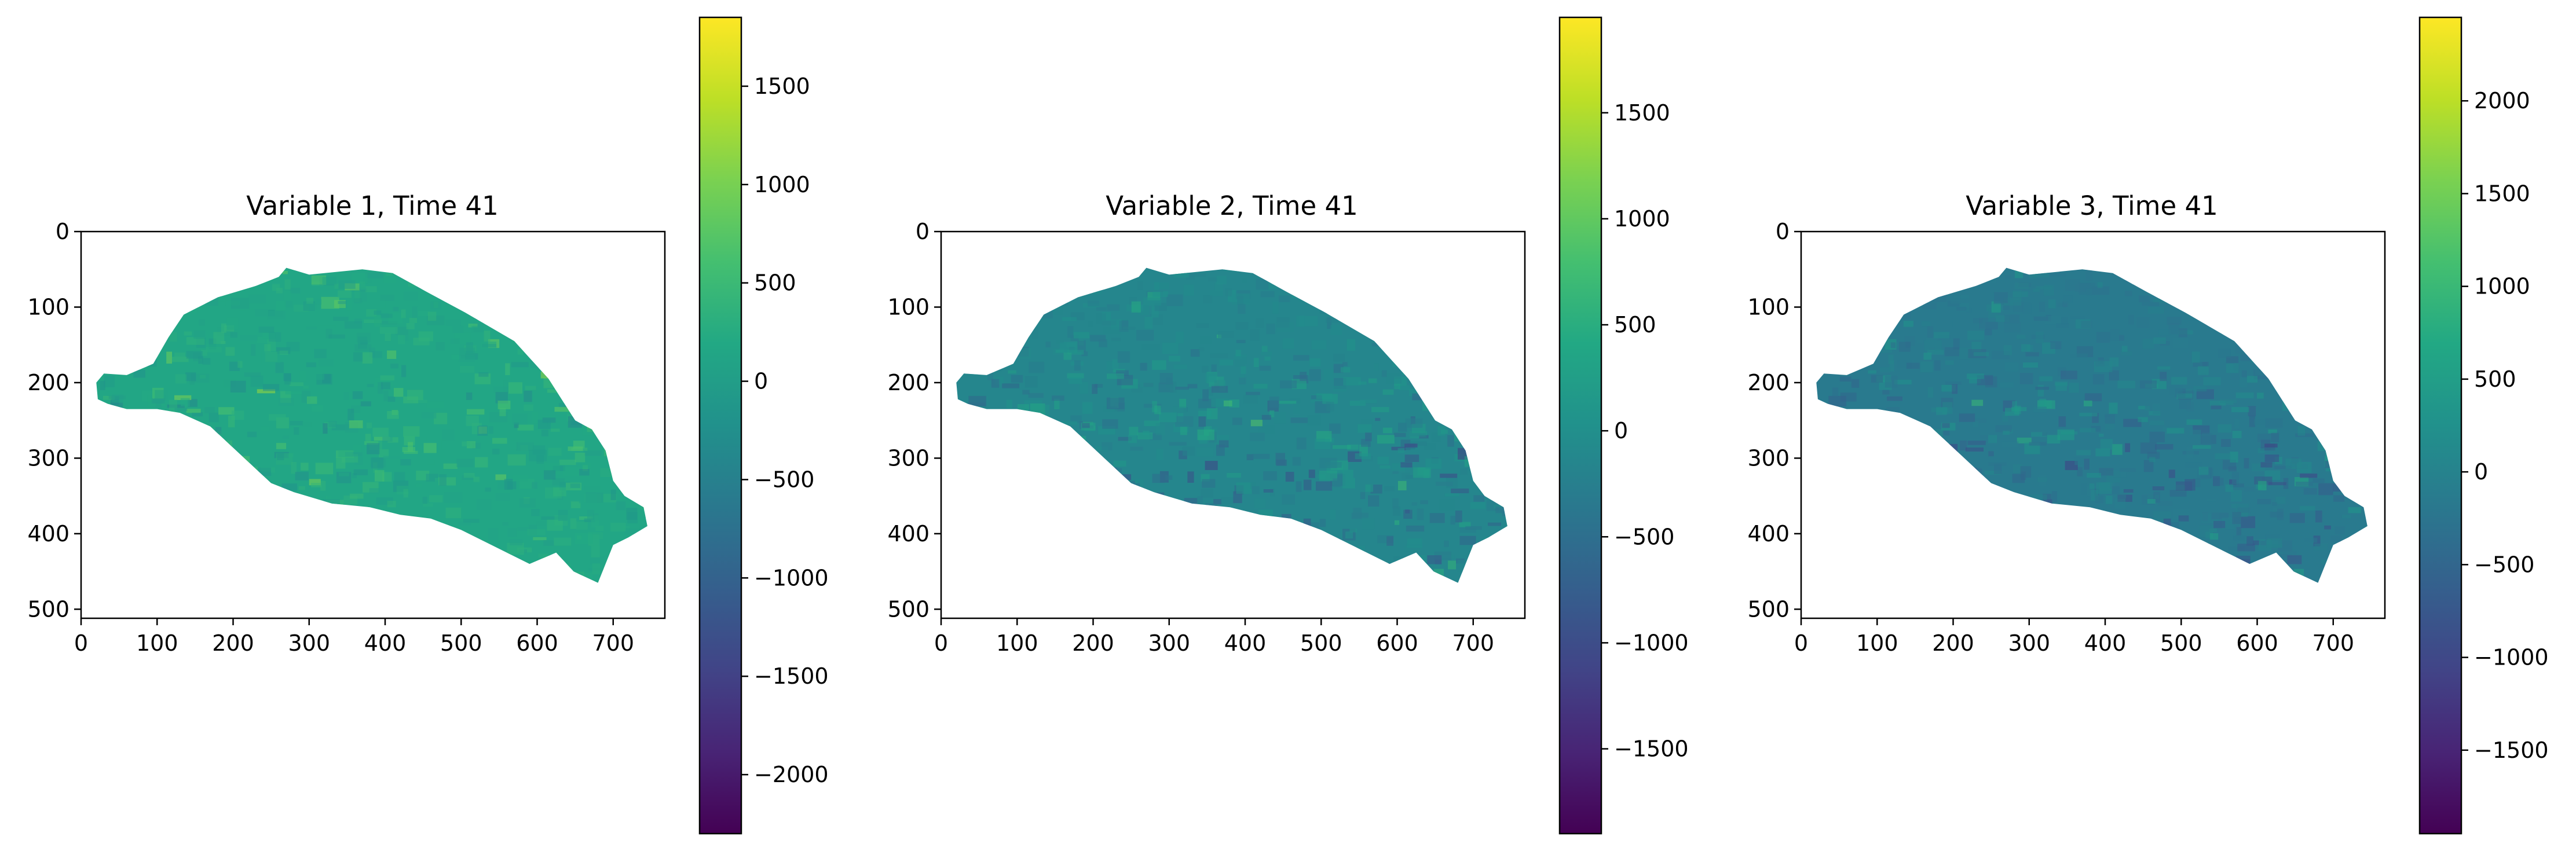 The width and height of the screenshot is (2576, 851). I want to click on colorbar-tick-label: −2000, so click(791, 775).